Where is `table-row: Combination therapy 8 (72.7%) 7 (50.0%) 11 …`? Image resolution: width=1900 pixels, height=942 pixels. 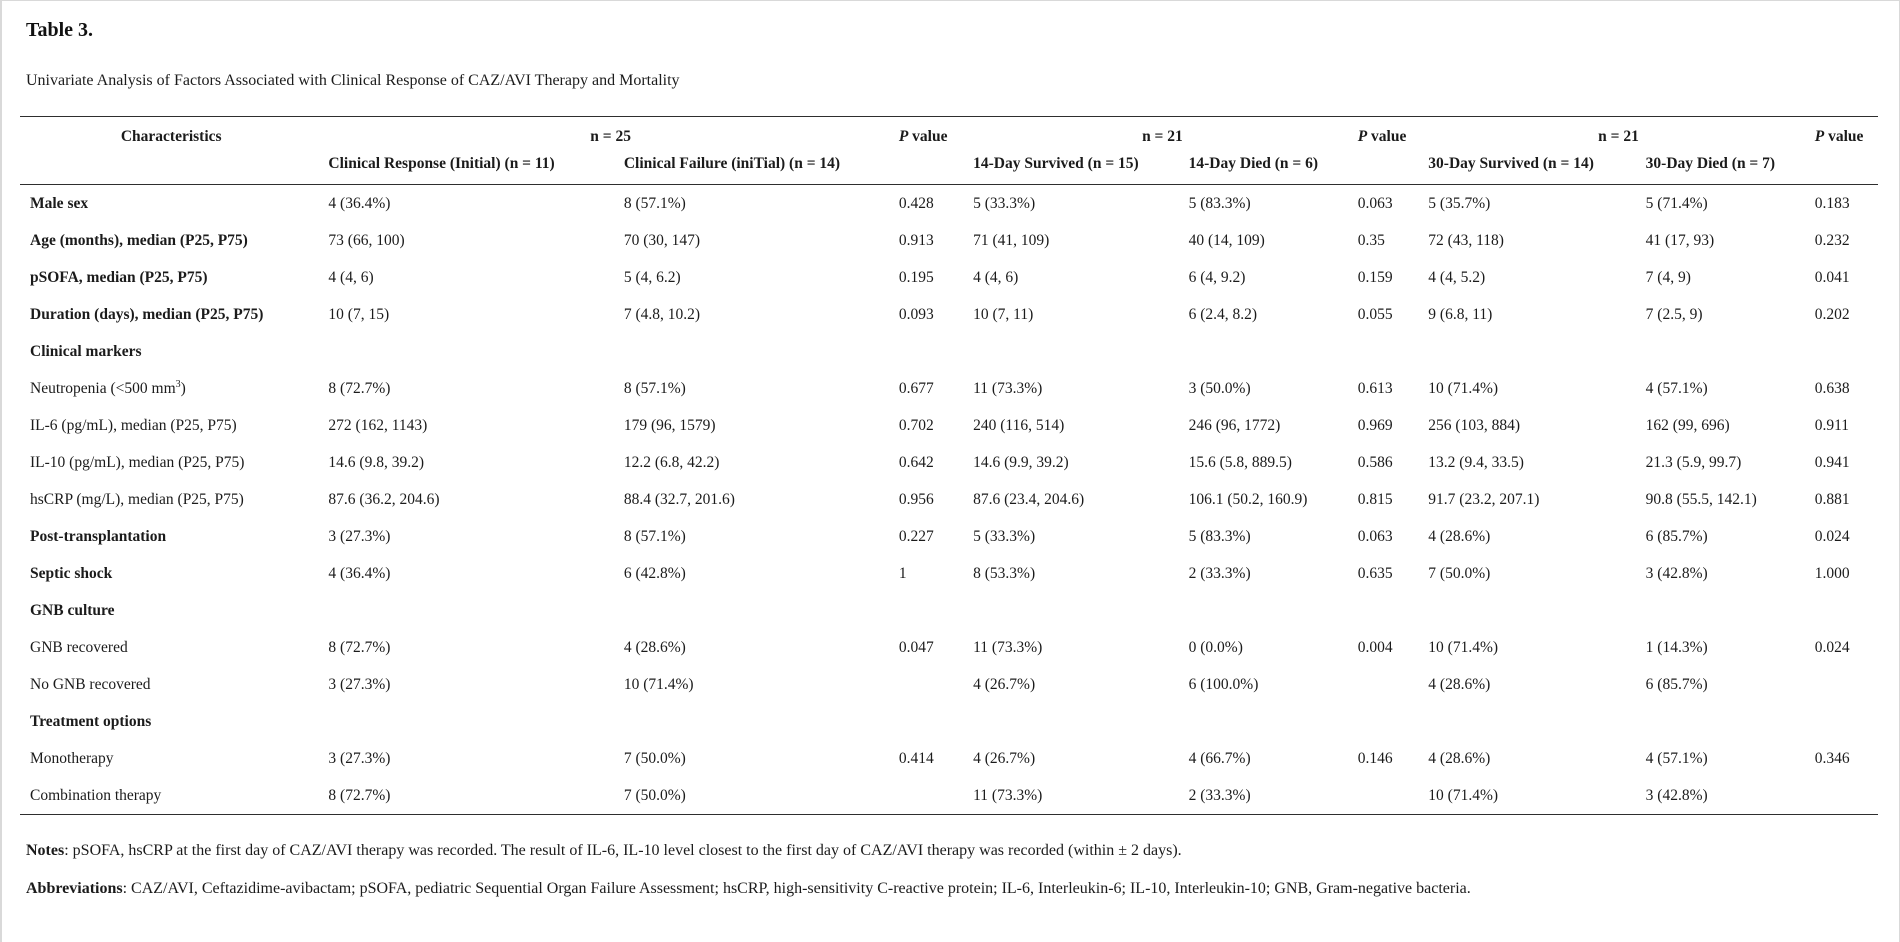
table-row: Combination therapy 8 (72.7%) 7 (50.0%) 11 … is located at coordinates (949, 796).